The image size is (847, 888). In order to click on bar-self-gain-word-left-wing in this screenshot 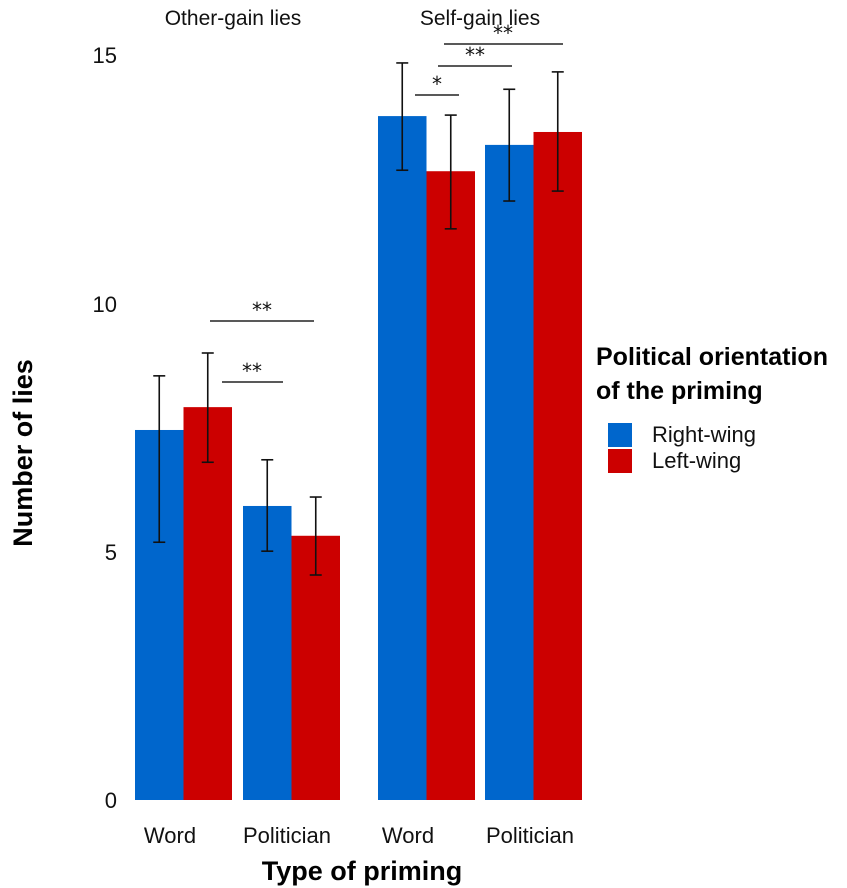, I will do `click(450, 486)`.